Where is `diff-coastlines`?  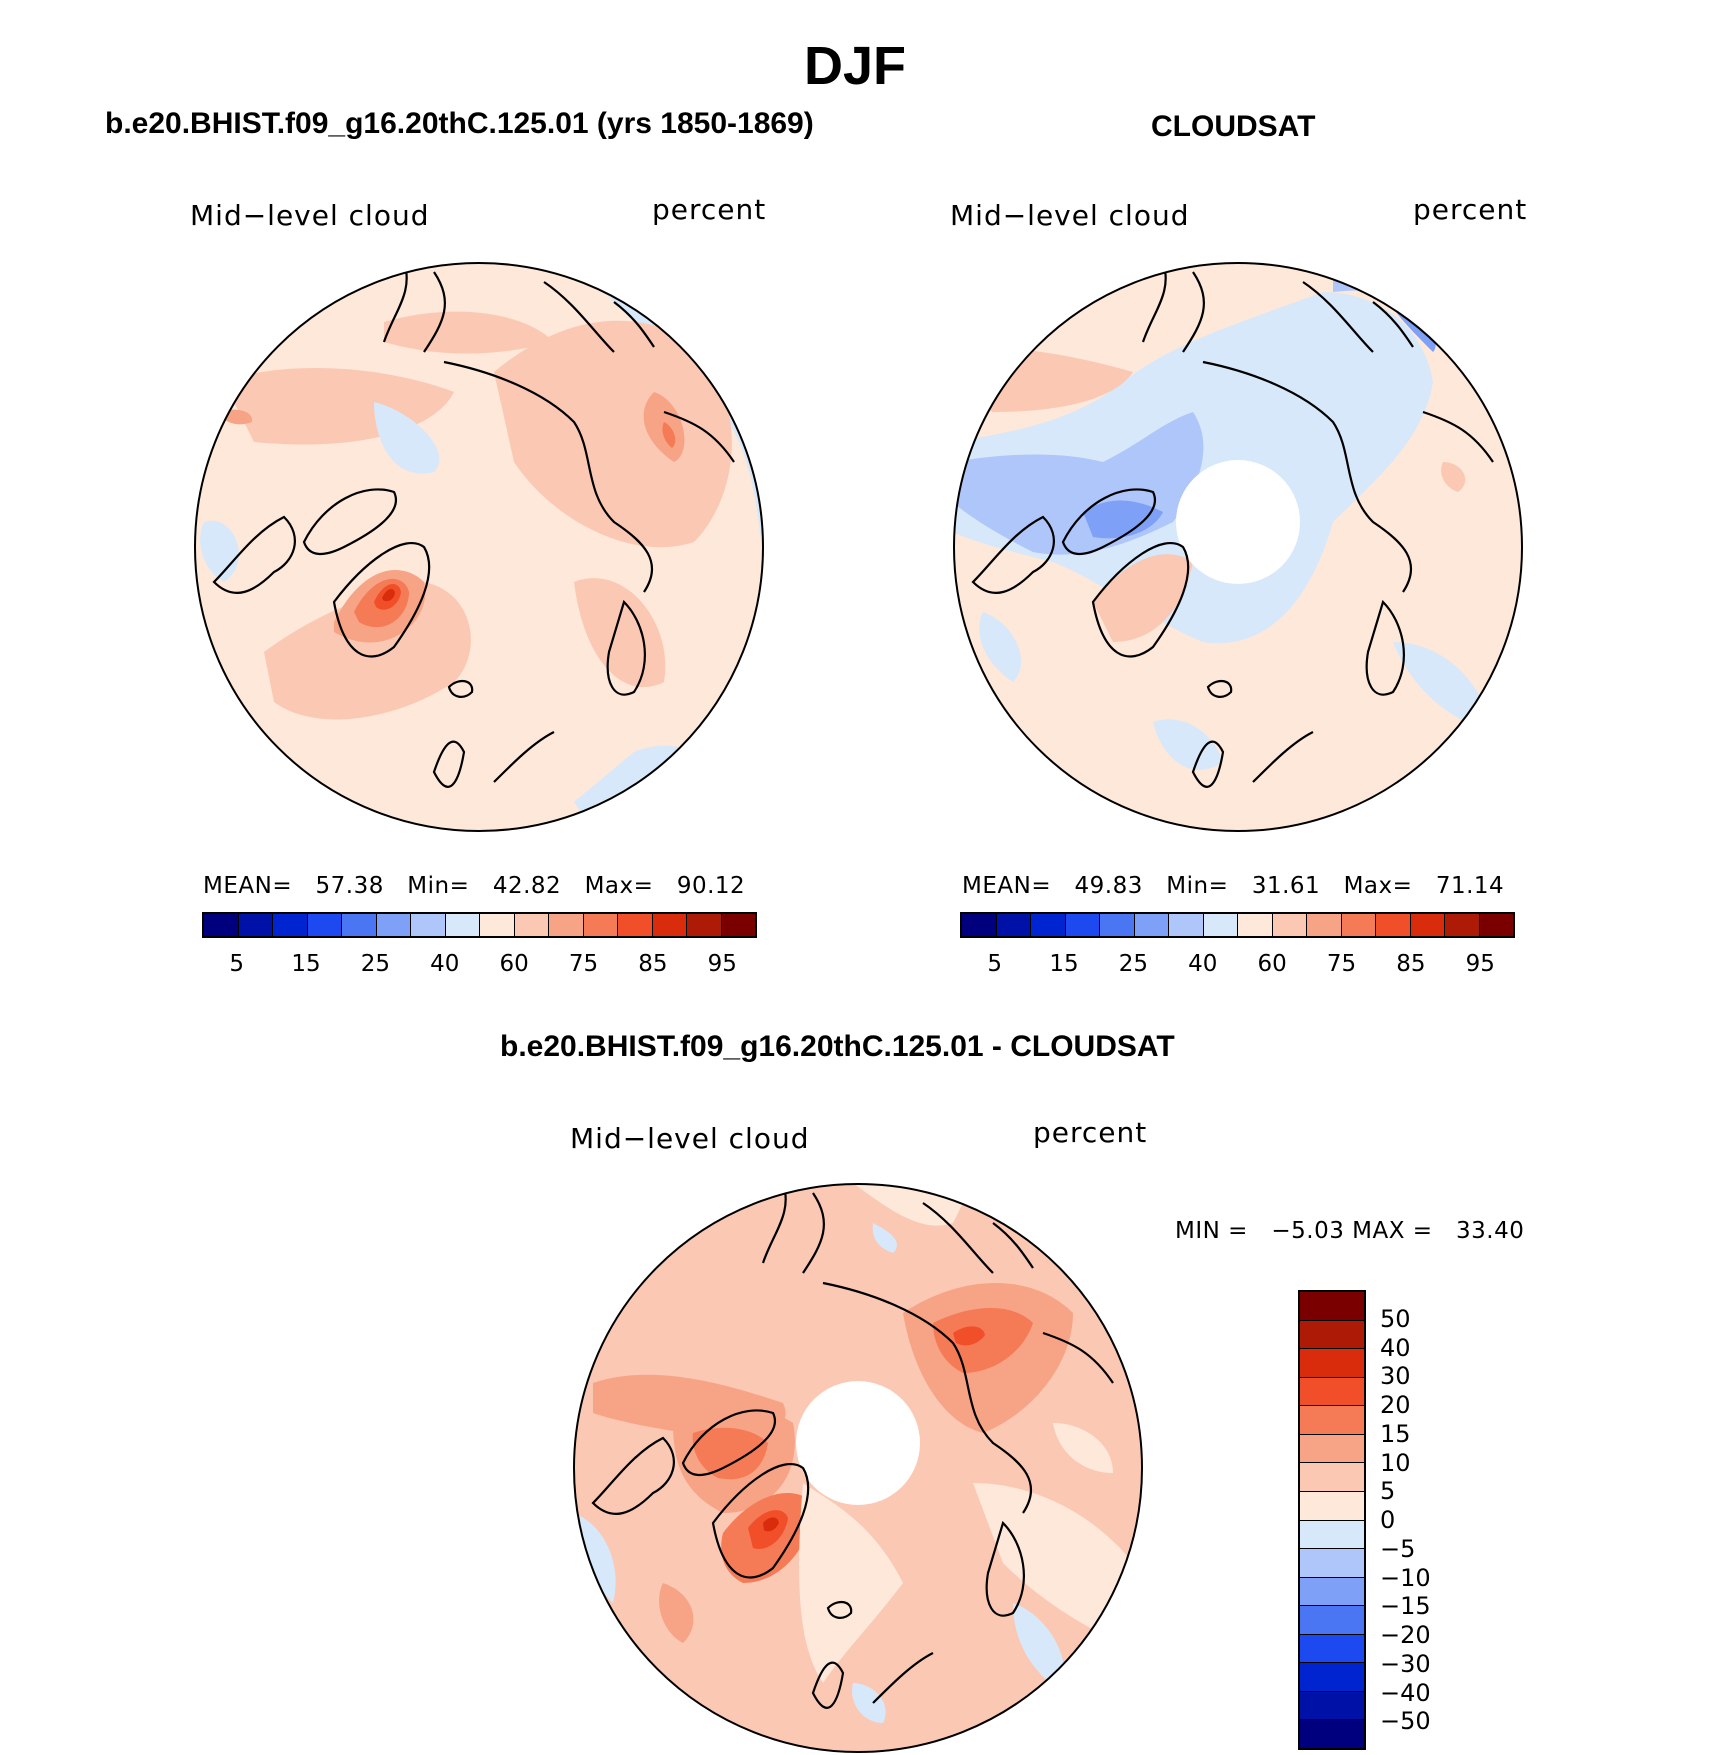
diff-coastlines is located at coordinates (852, 1446).